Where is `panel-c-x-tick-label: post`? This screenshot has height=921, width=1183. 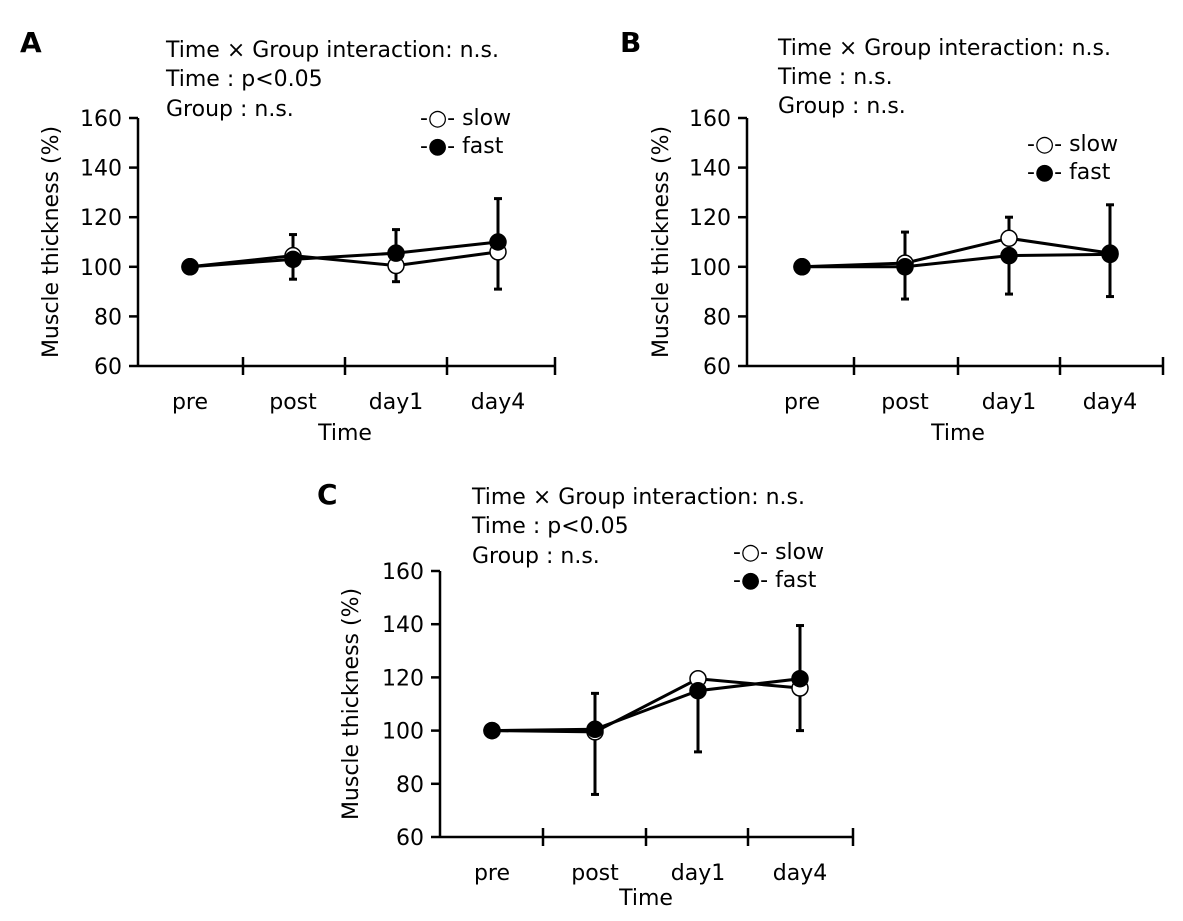 panel-c-x-tick-label: post is located at coordinates (595, 873).